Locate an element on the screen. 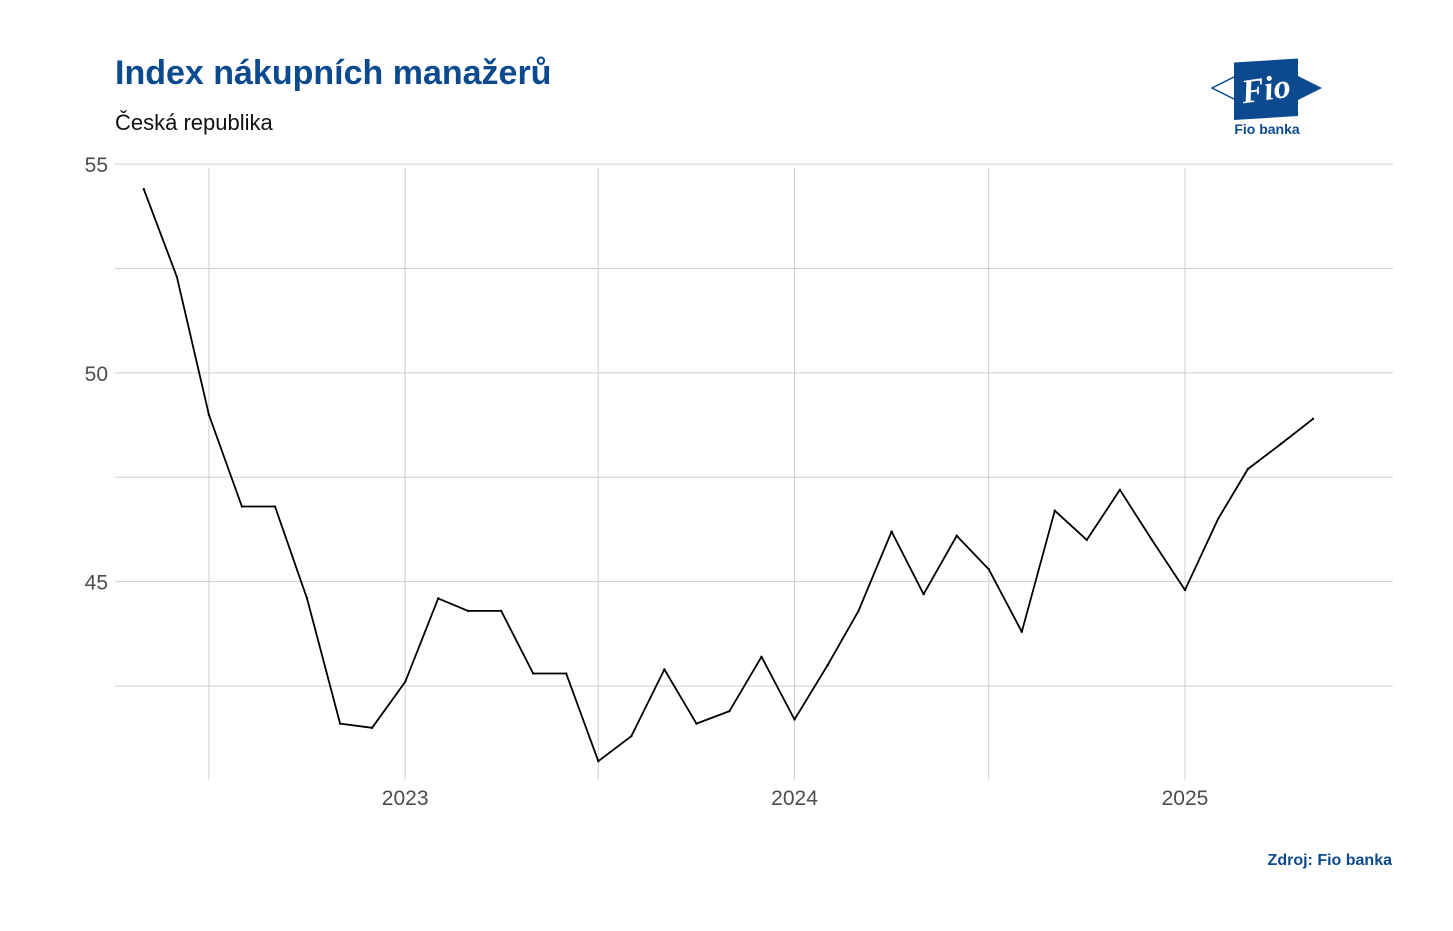 This screenshot has height=931, width=1453. y-tick-label: 50 is located at coordinates (96, 374).